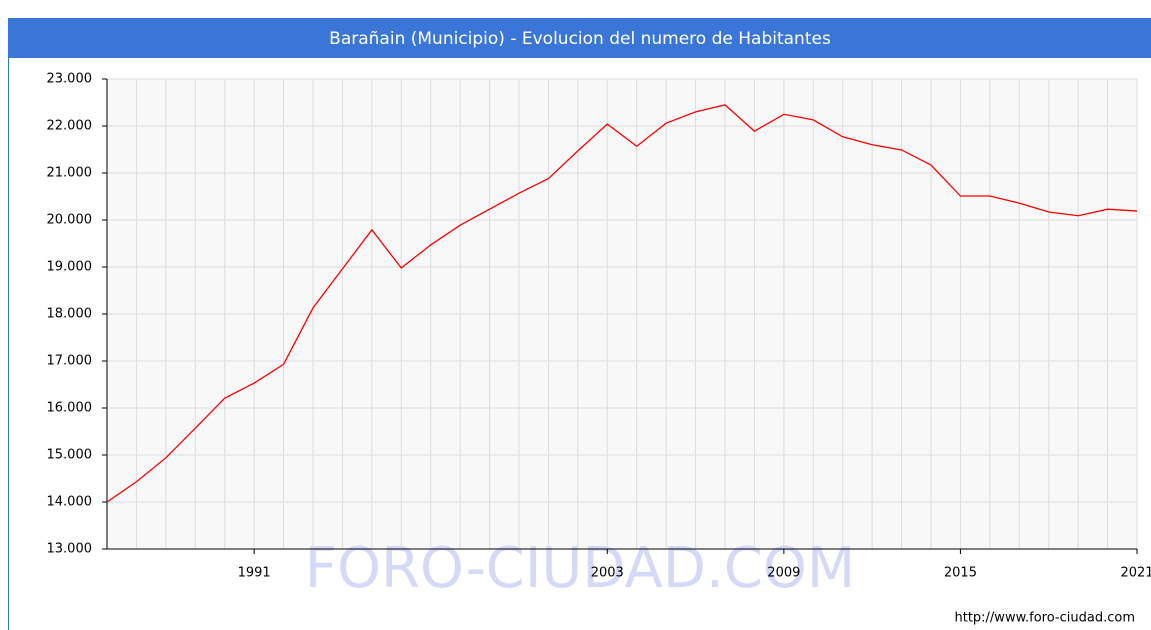 The image size is (1151, 630). What do you see at coordinates (70, 549) in the screenshot?
I see `y-tick-label: 13.000` at bounding box center [70, 549].